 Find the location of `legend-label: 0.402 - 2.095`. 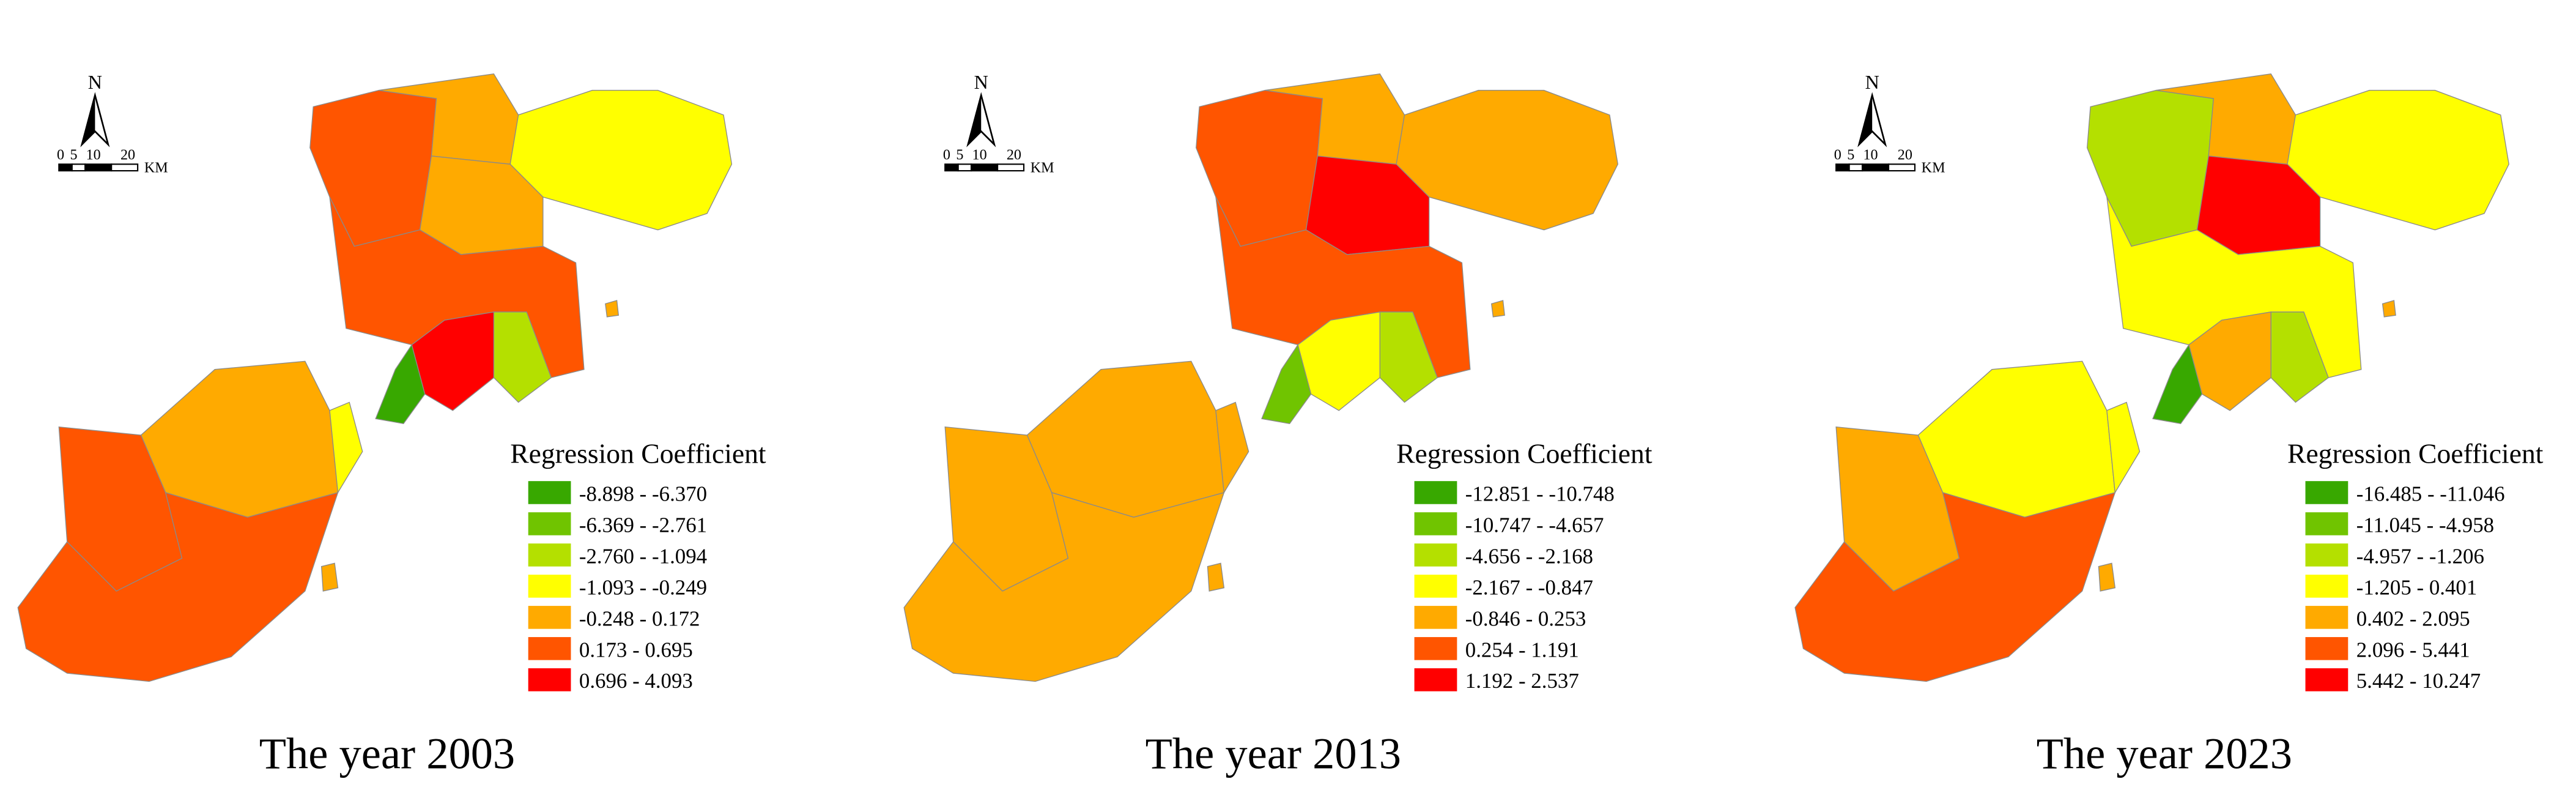

legend-label: 0.402 - 2.095 is located at coordinates (2413, 618).